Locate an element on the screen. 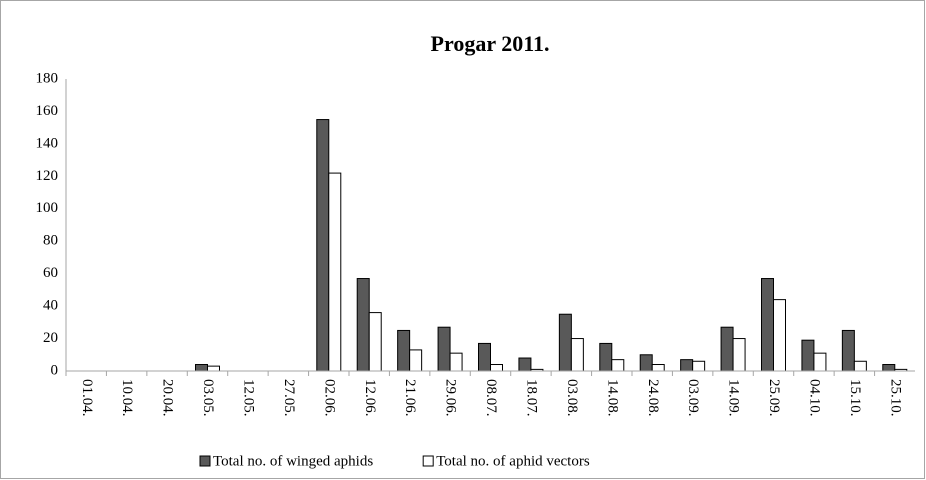  x-tick-label: 08.07. is located at coordinates (491, 398).